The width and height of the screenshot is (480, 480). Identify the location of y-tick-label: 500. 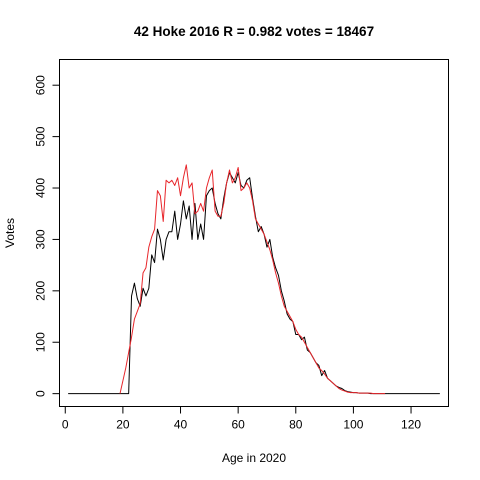
(41, 136).